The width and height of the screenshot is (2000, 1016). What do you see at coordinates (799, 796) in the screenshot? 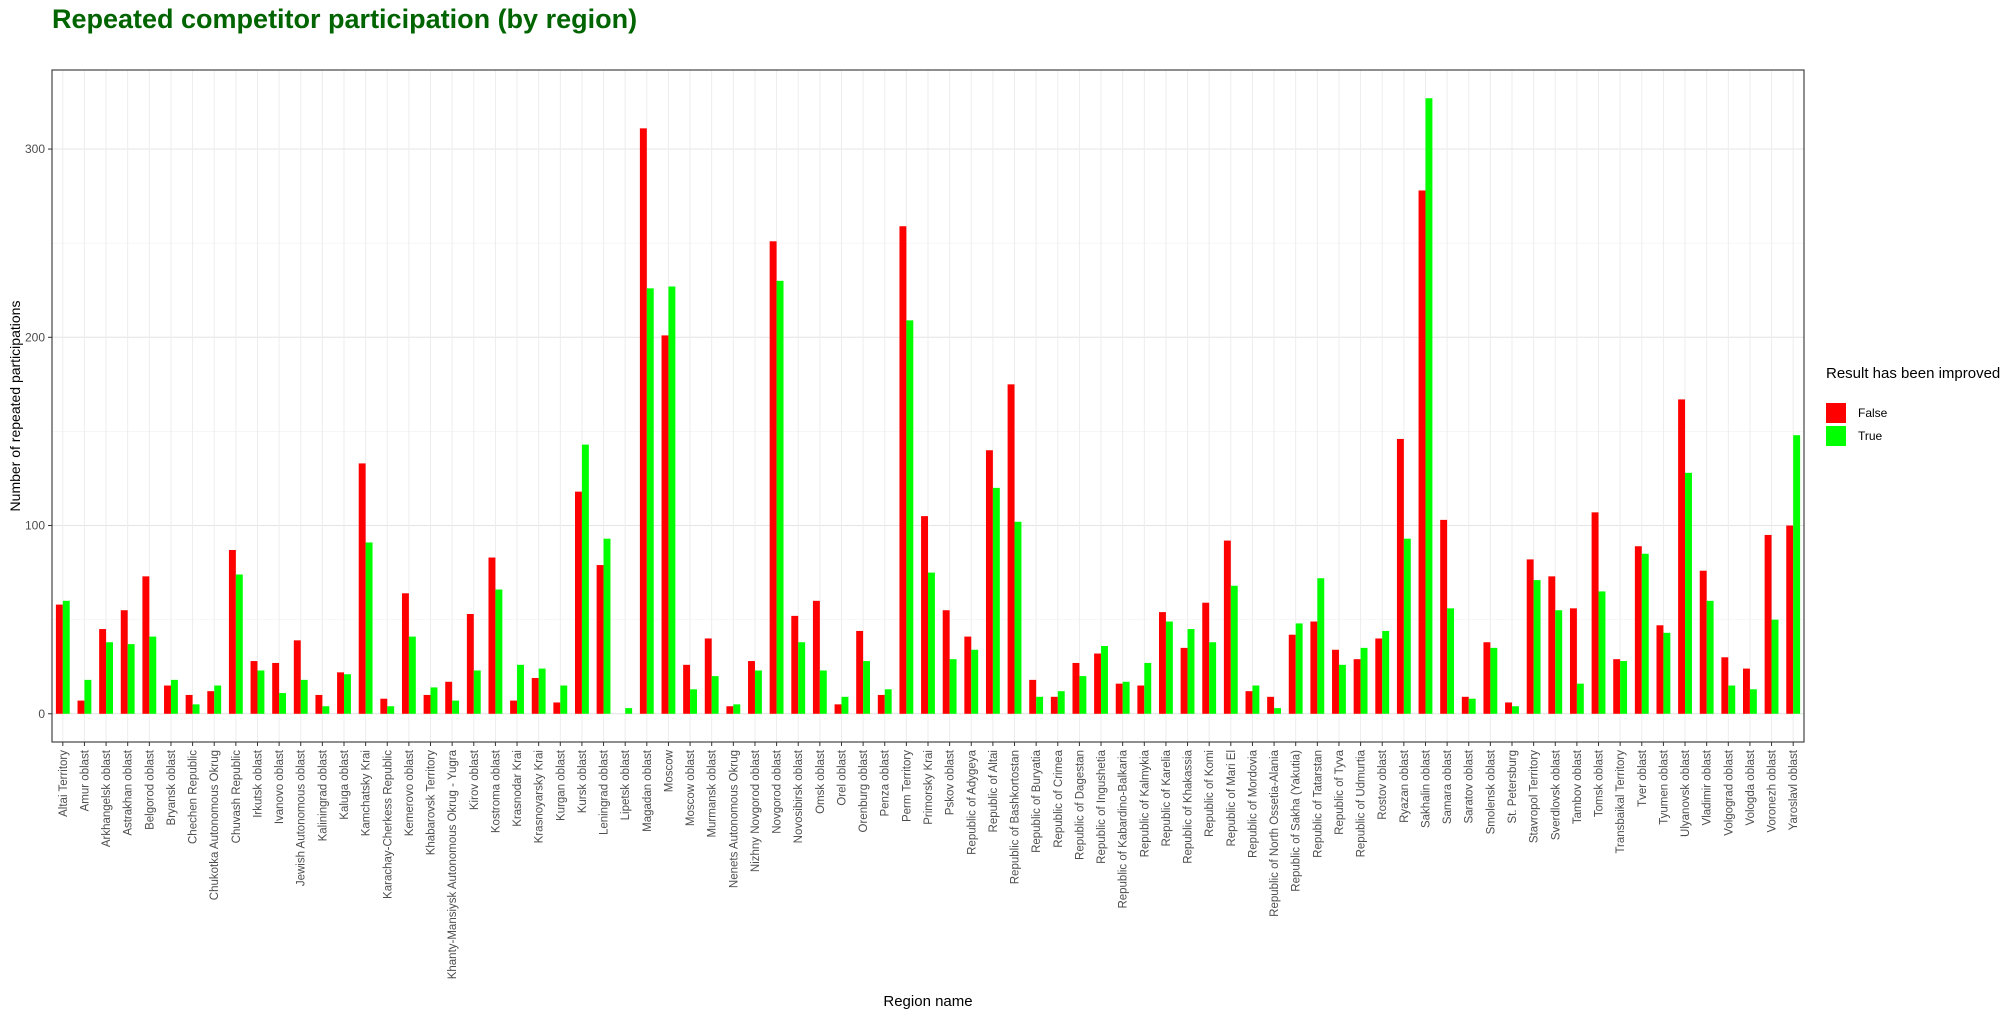
I see `x-tick-label: Novosibirsk oblast` at bounding box center [799, 796].